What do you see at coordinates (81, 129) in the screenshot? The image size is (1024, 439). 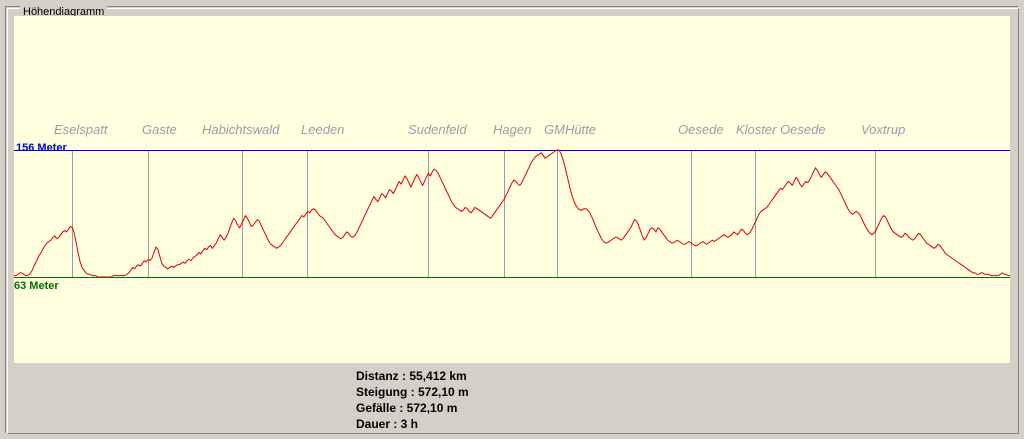 I see `station-label-0: Eselspatt` at bounding box center [81, 129].